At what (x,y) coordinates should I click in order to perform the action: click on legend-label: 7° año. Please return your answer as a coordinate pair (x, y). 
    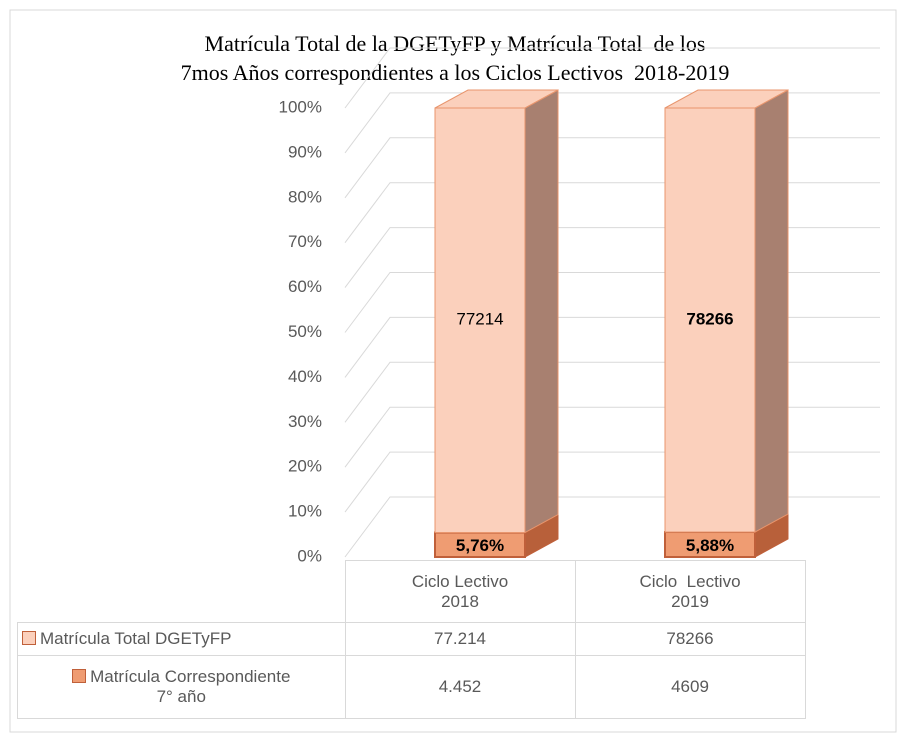
    Looking at the image, I should click on (181, 696).